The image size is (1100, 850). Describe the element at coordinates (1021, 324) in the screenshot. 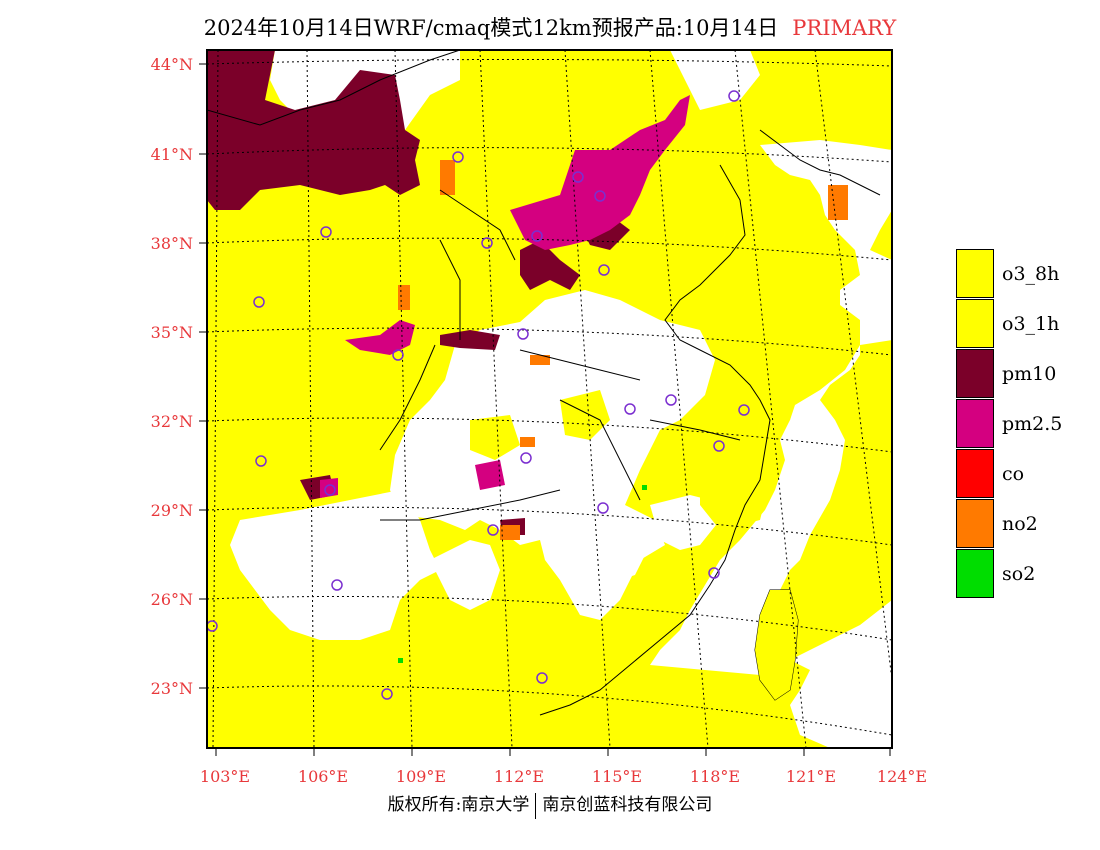

I see `legend-item-o3-1h: o3_1h` at that location.